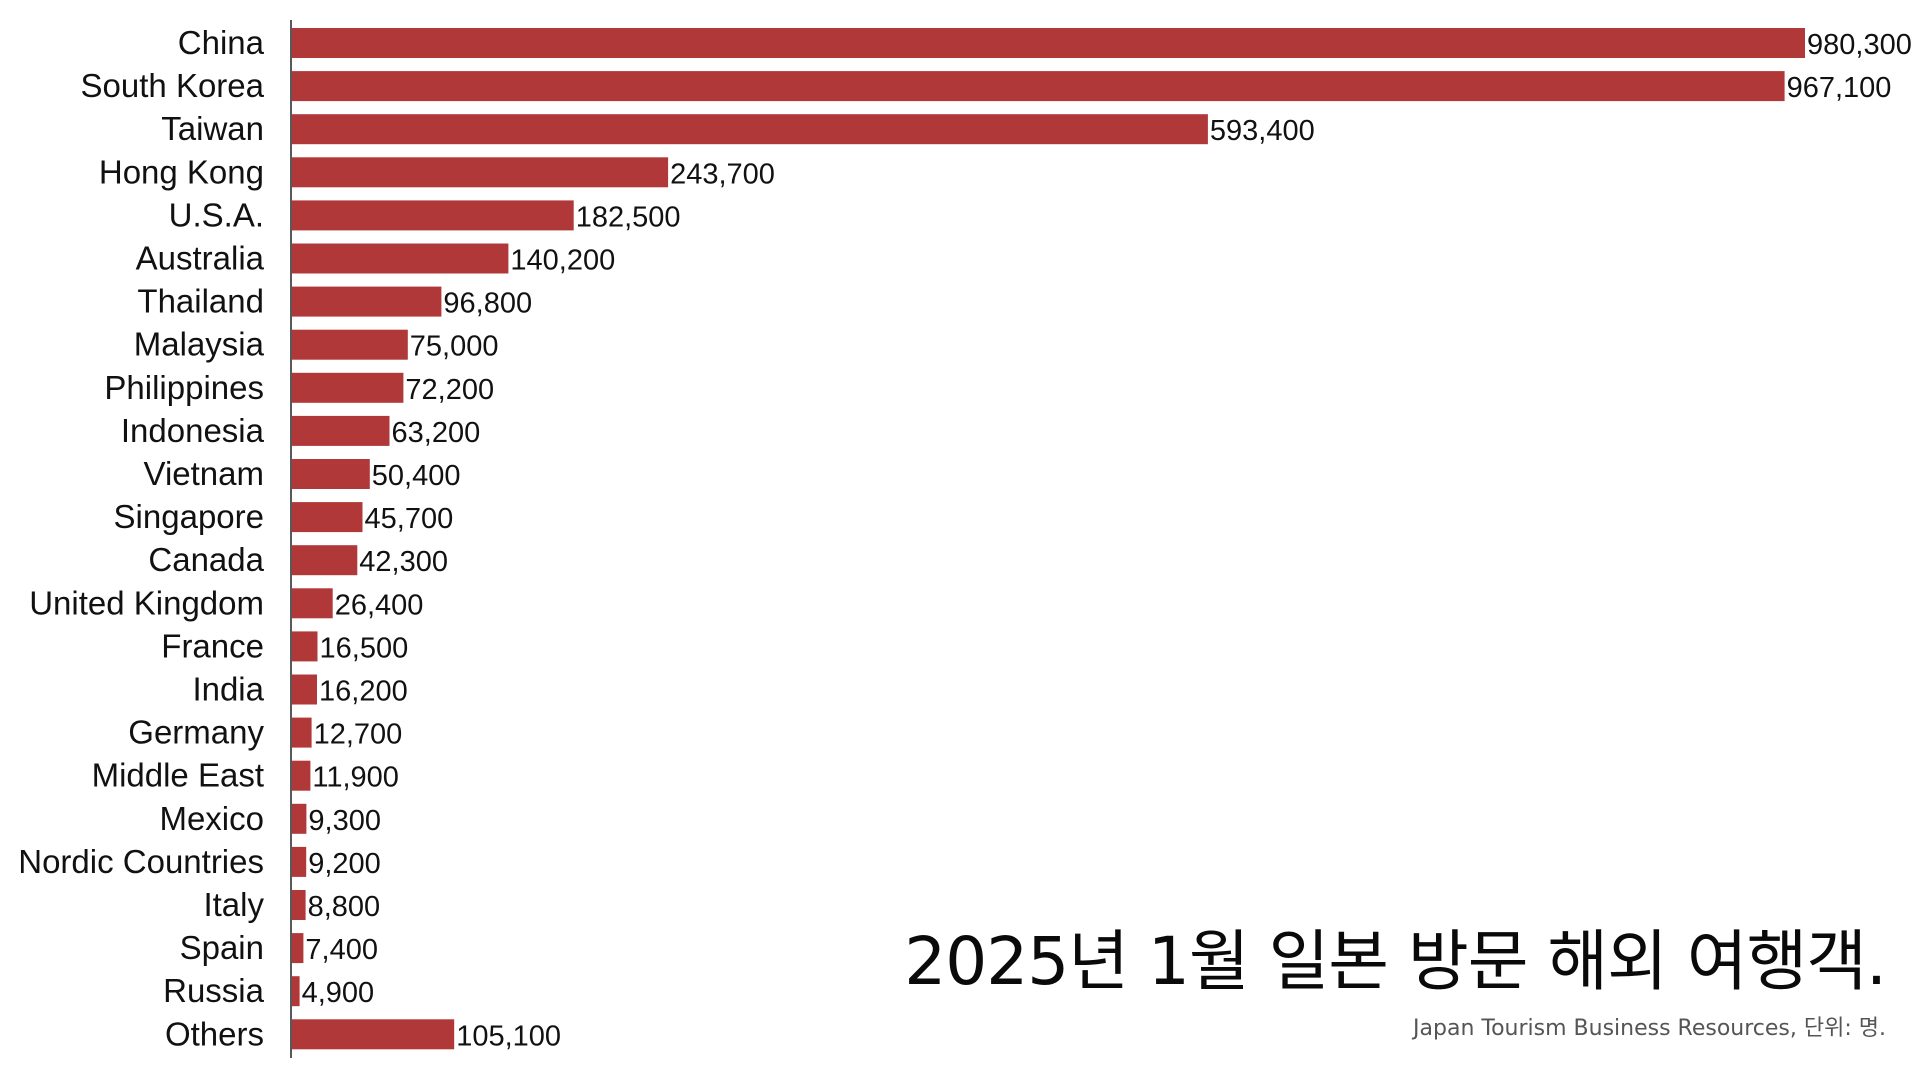 The width and height of the screenshot is (1920, 1080). I want to click on bar-australia, so click(400, 258).